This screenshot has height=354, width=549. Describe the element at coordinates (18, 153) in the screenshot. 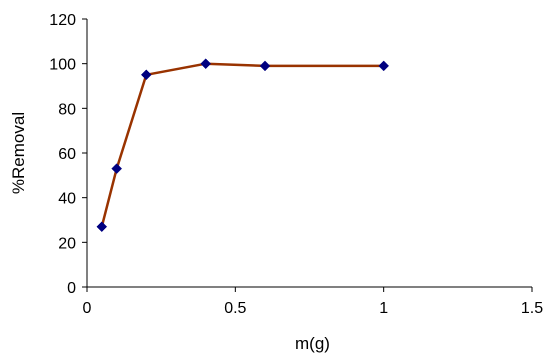

I see `y-axis-title: %Removal` at that location.